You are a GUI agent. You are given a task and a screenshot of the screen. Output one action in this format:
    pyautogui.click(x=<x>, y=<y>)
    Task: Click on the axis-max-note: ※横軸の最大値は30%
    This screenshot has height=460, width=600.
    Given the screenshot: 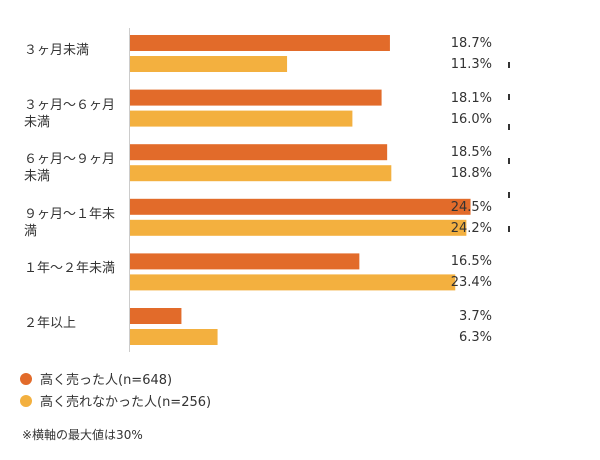 What is the action you would take?
    pyautogui.click(x=82, y=435)
    